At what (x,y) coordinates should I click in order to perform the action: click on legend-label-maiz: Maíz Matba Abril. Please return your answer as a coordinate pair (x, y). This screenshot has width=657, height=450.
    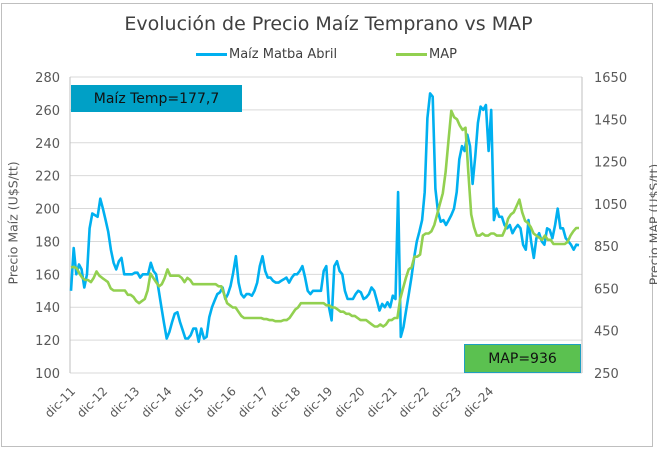
    Looking at the image, I should click on (283, 54).